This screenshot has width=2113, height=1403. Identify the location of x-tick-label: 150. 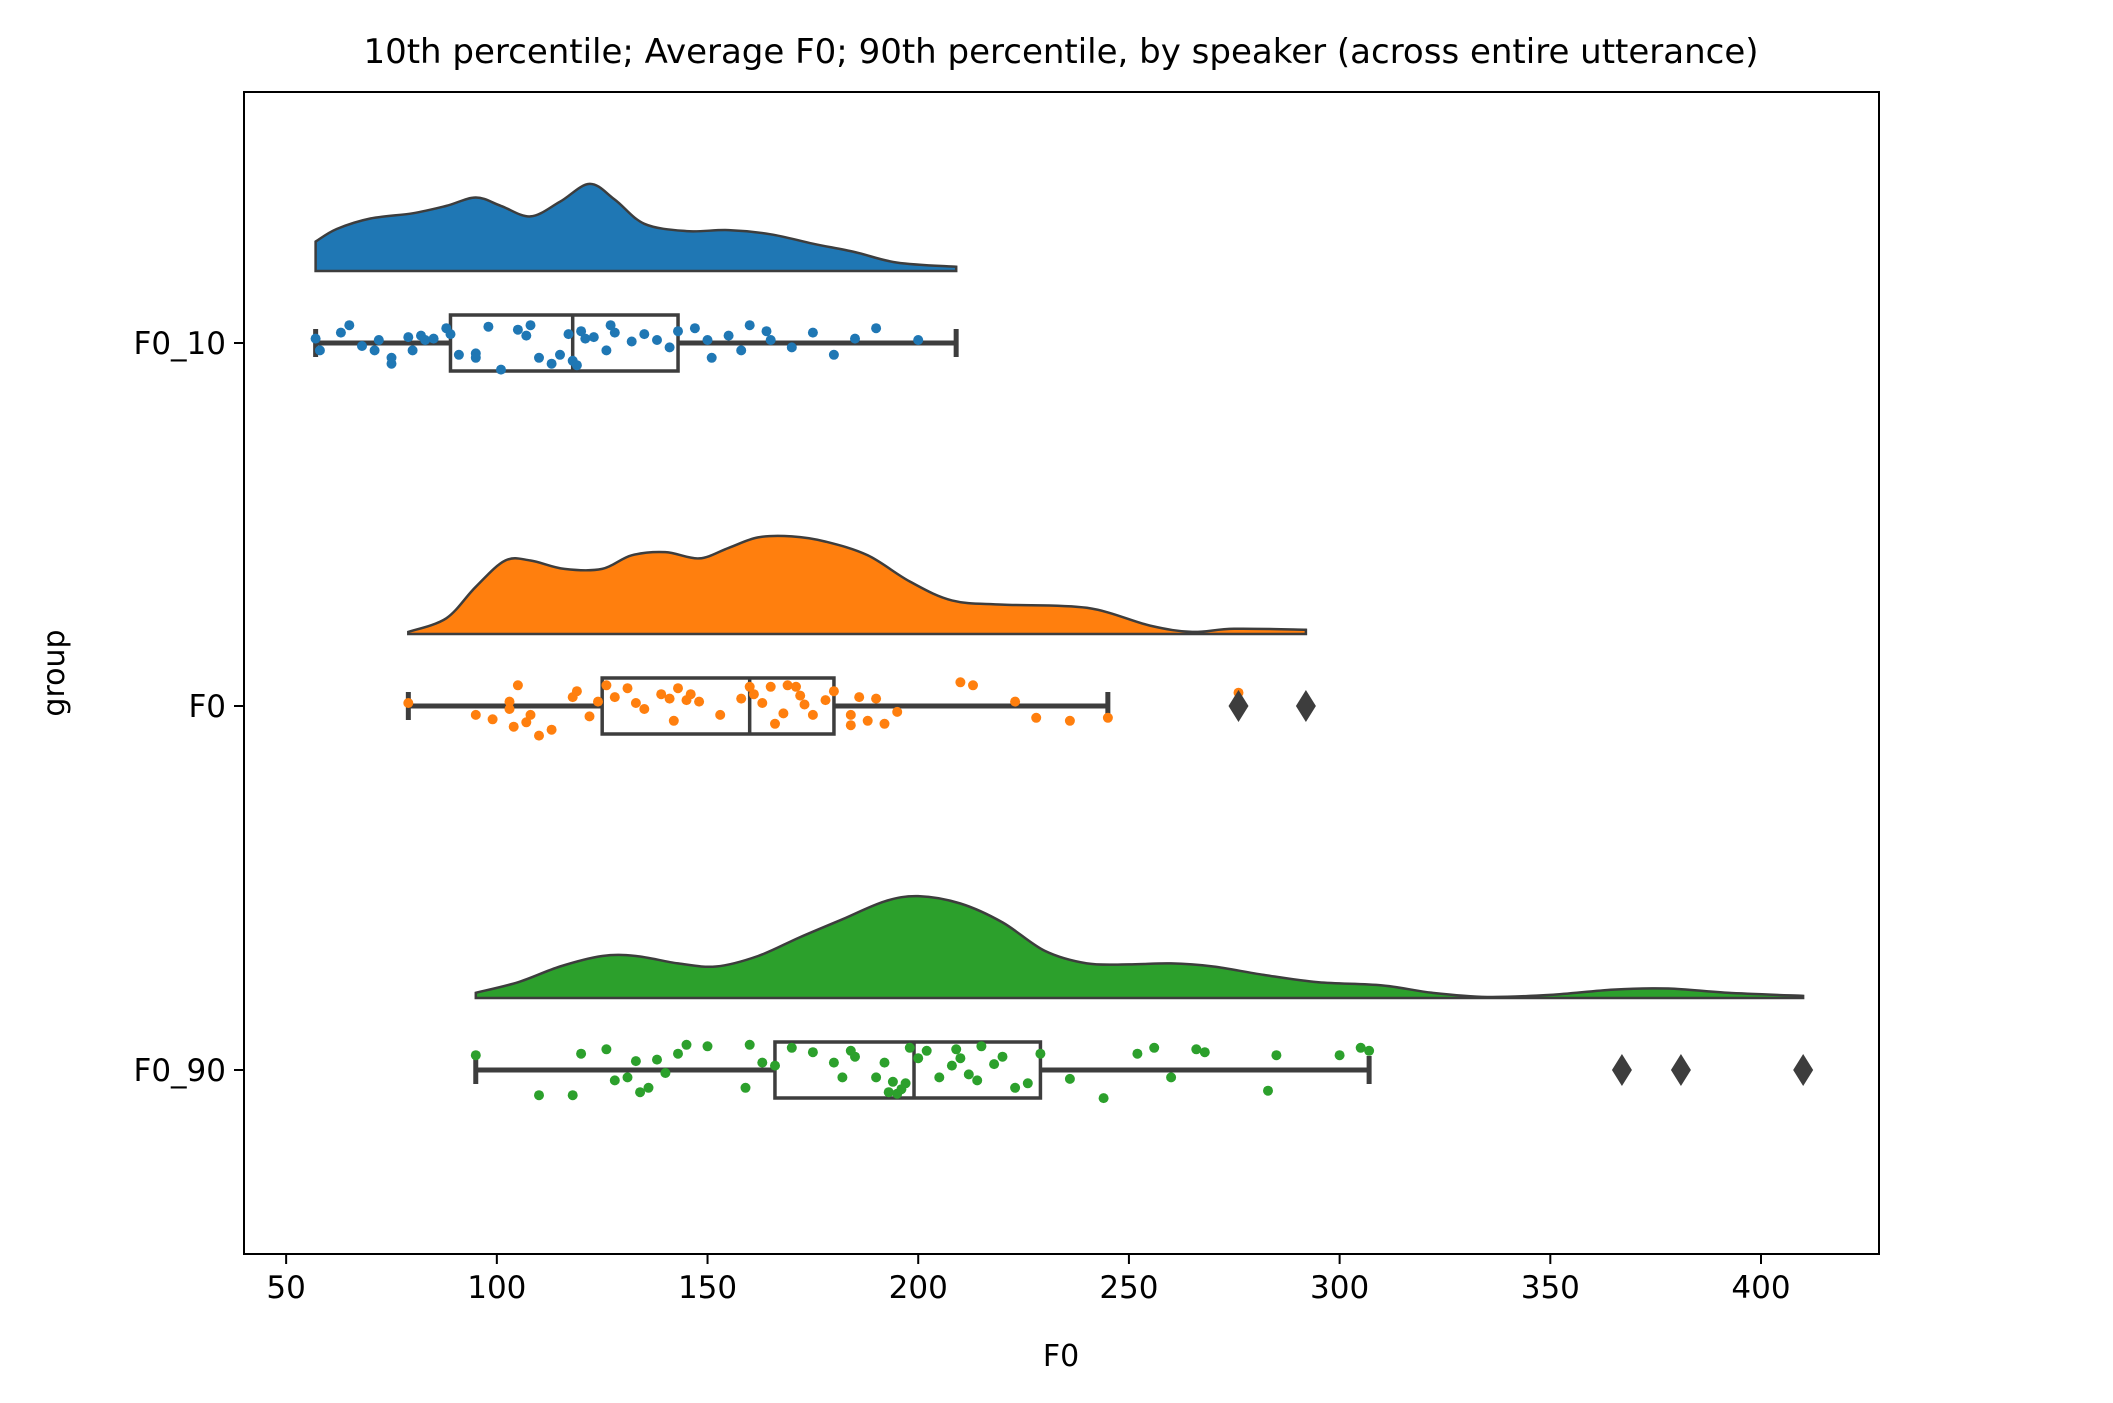
(707, 1288).